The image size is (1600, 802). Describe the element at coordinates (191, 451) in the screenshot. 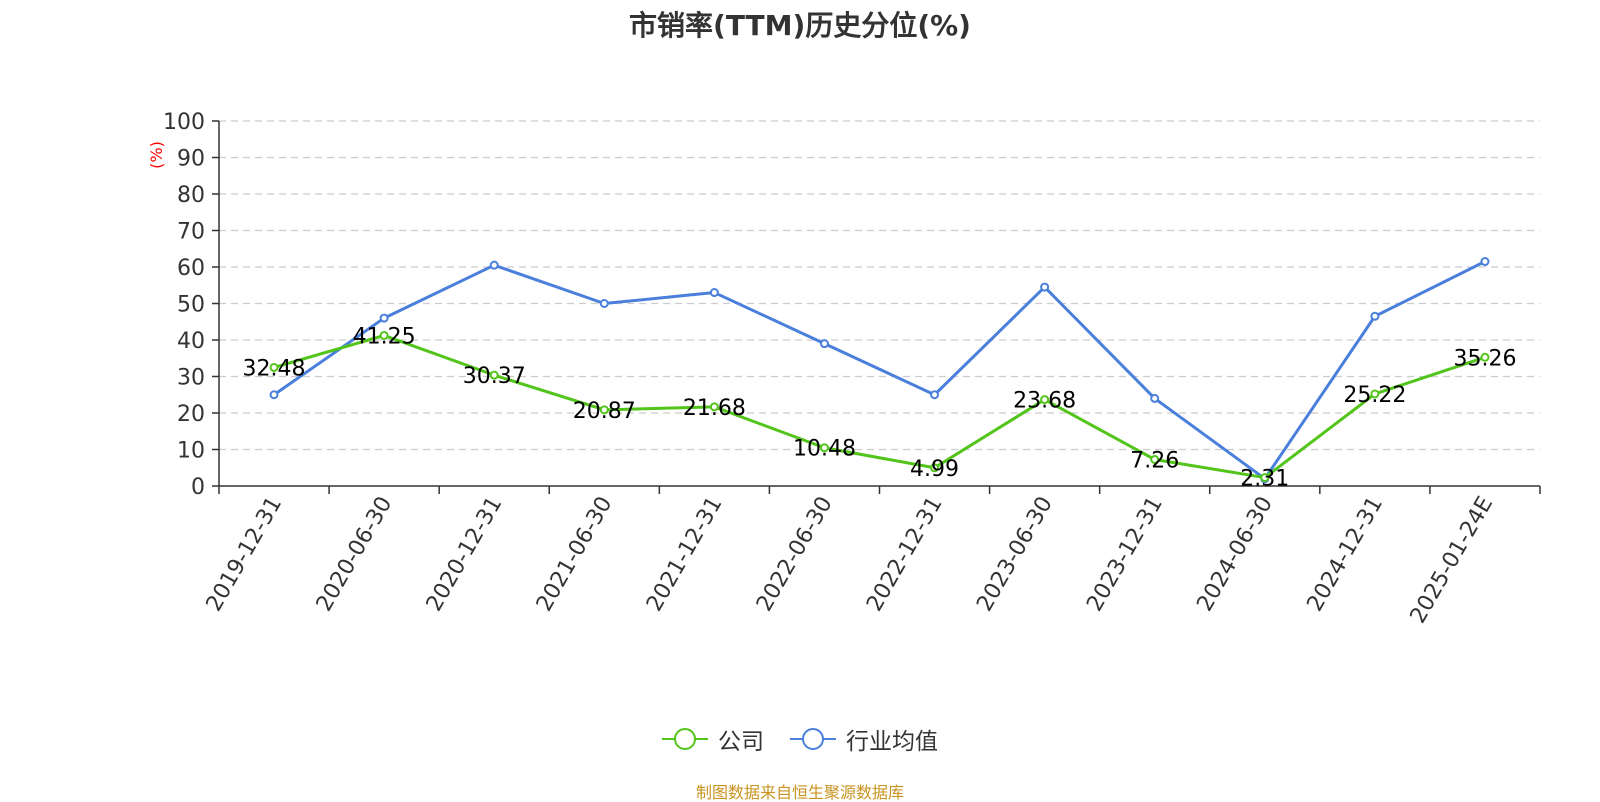

I see `y-tick-label: 10` at that location.